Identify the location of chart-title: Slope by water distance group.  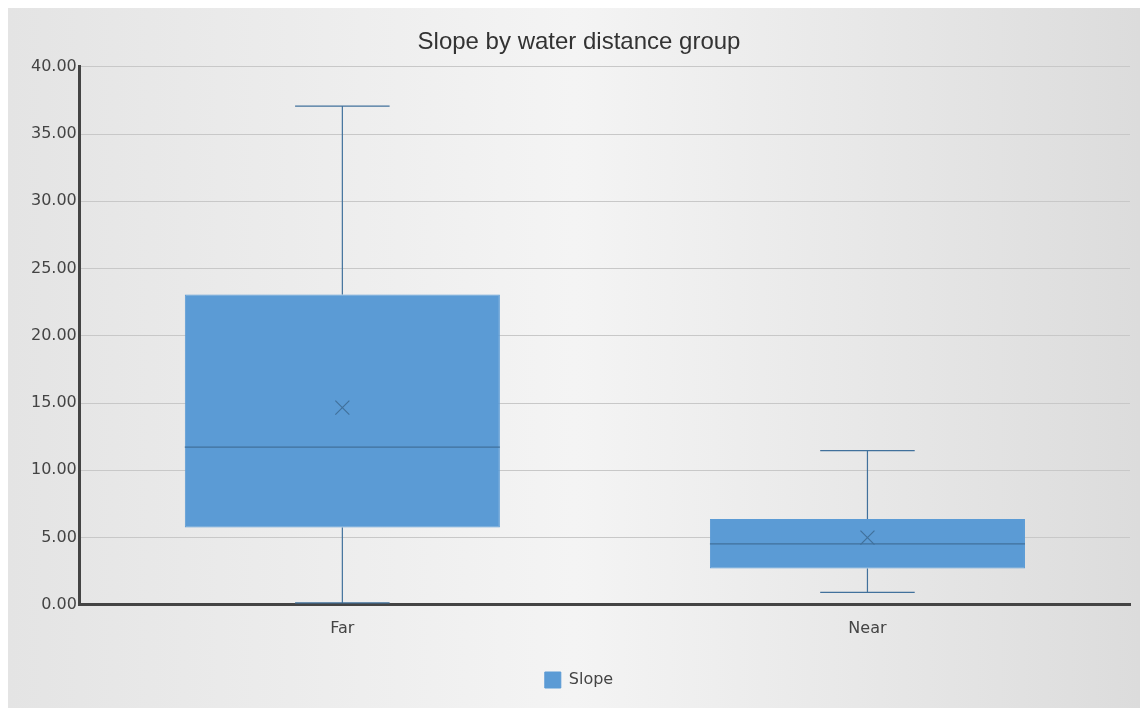
(579, 41).